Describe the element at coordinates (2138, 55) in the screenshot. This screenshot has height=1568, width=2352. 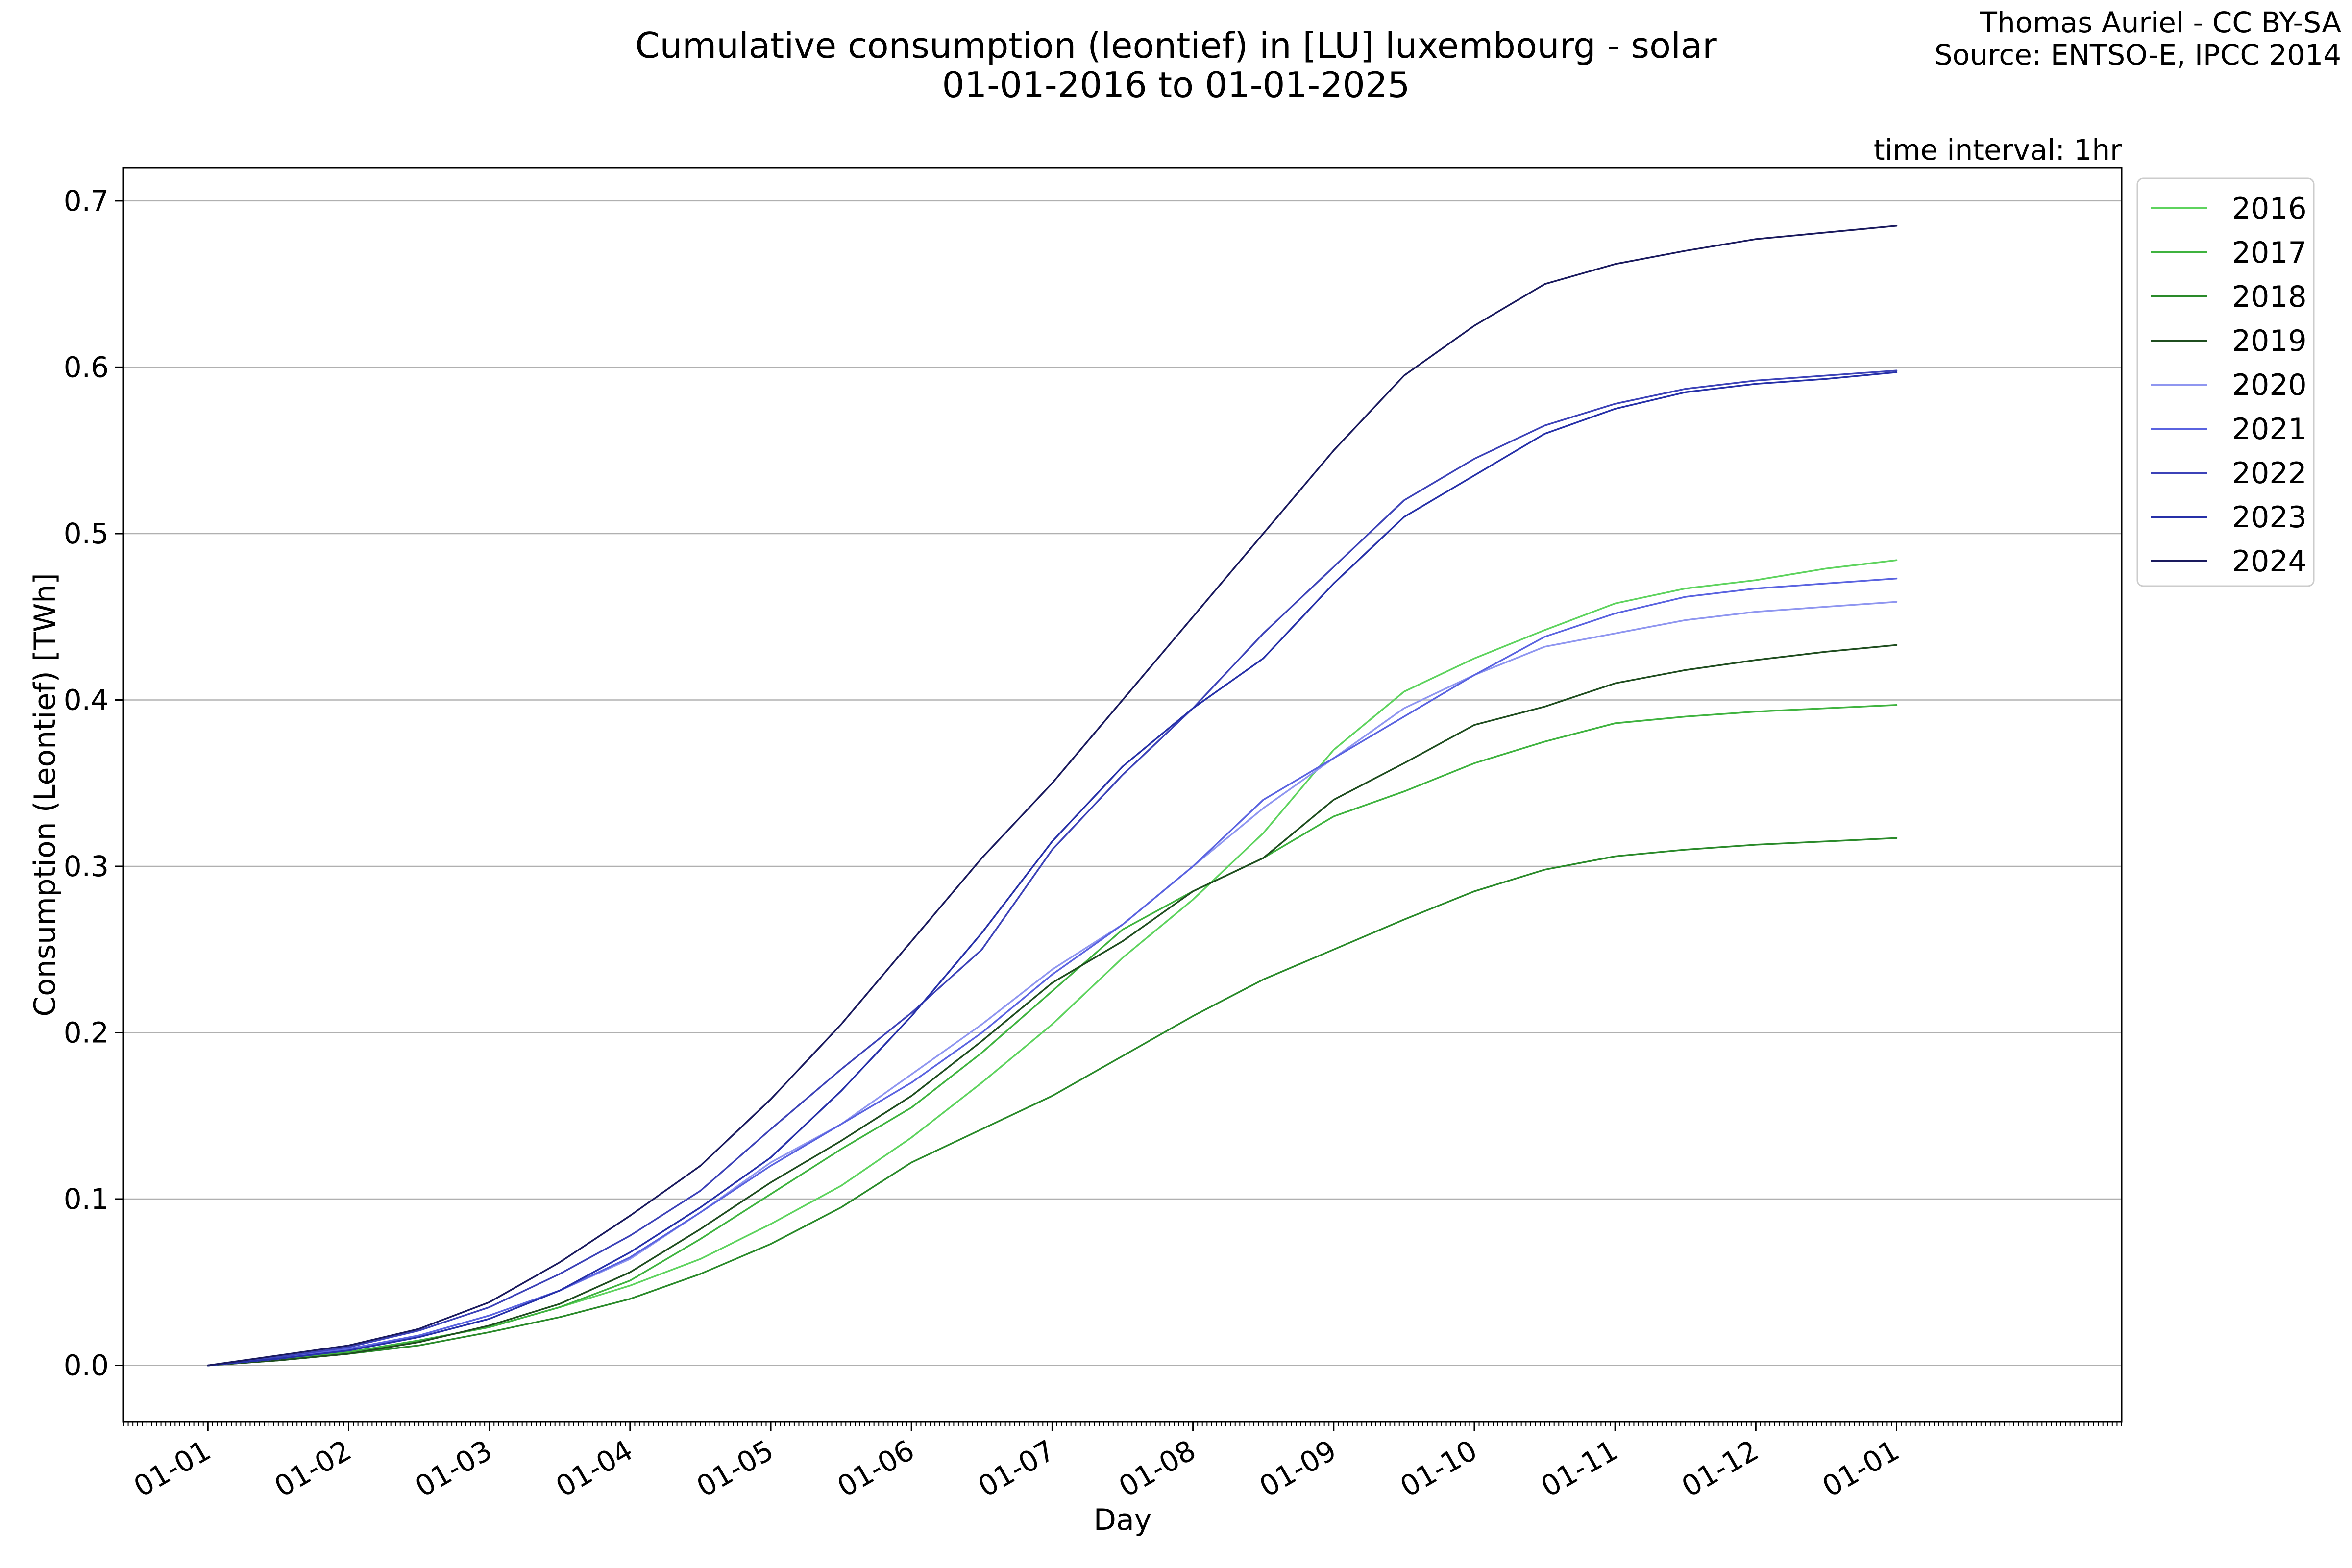
I see `credit-source: Source: ENTSO-E, IPCC 2014` at that location.